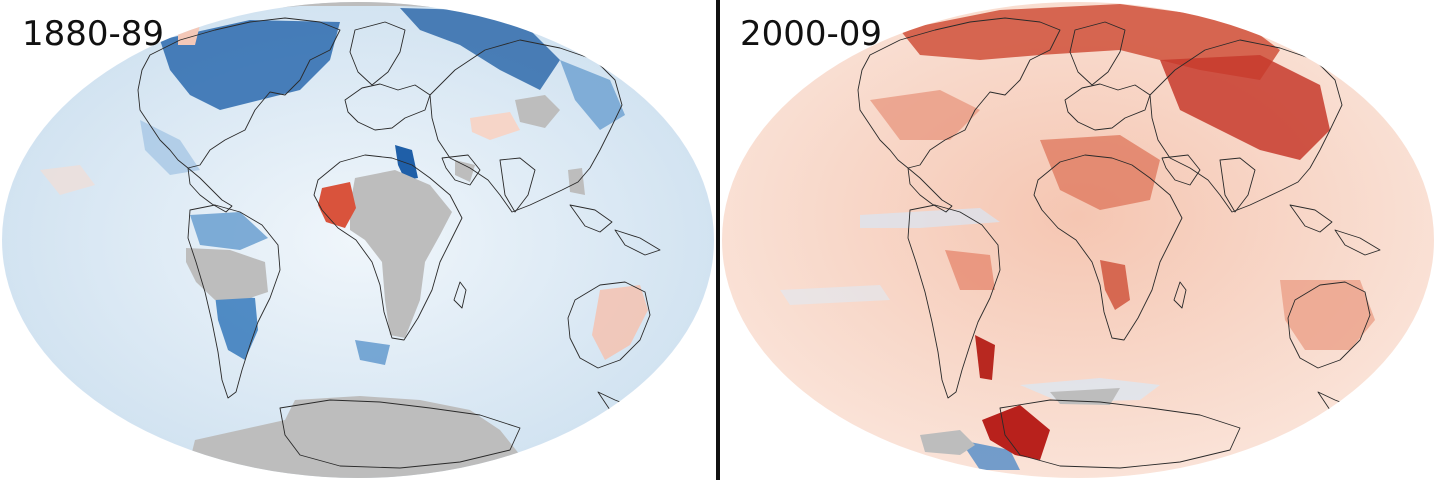 The image size is (1440, 480). I want to click on decade-label: 1880-89, so click(93, 34).